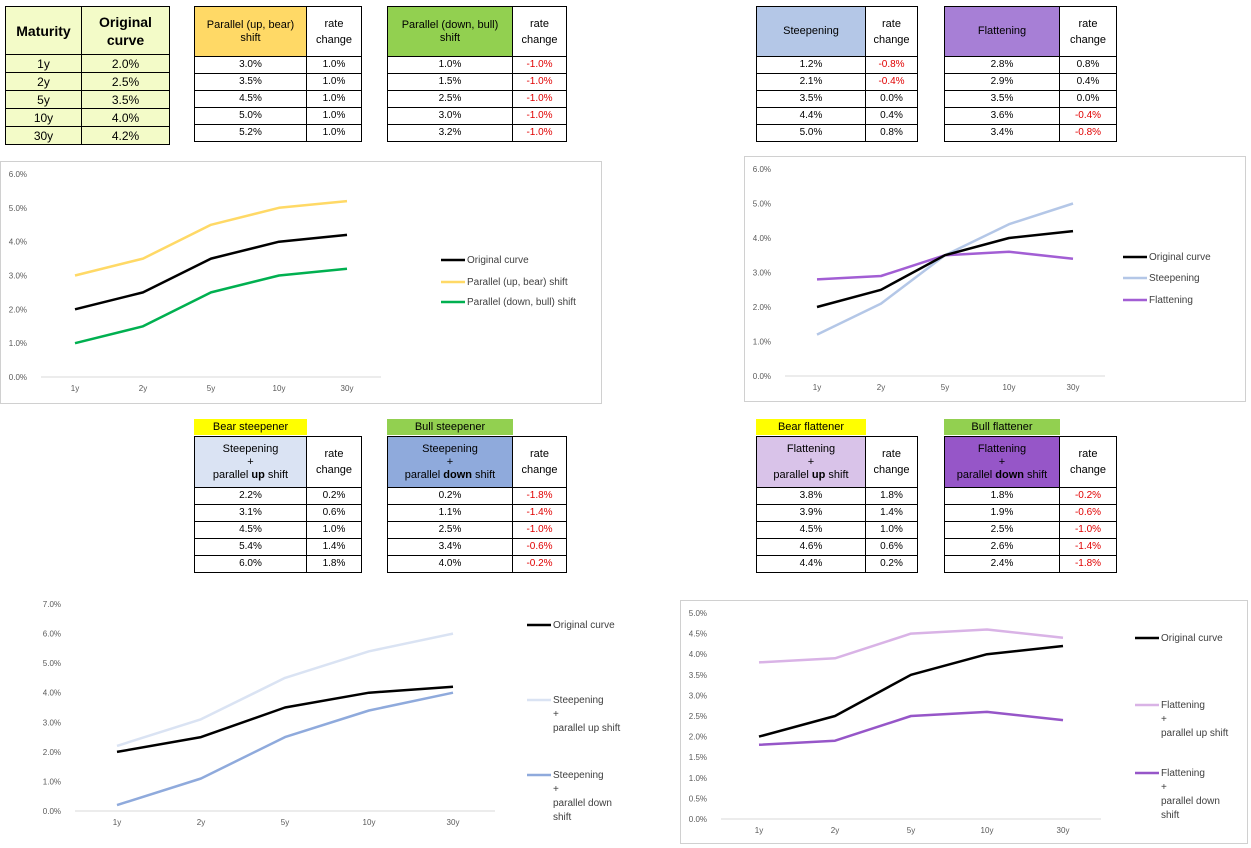  Describe the element at coordinates (1002, 82) in the screenshot. I see `flattening-value-cell: 2.9%` at that location.